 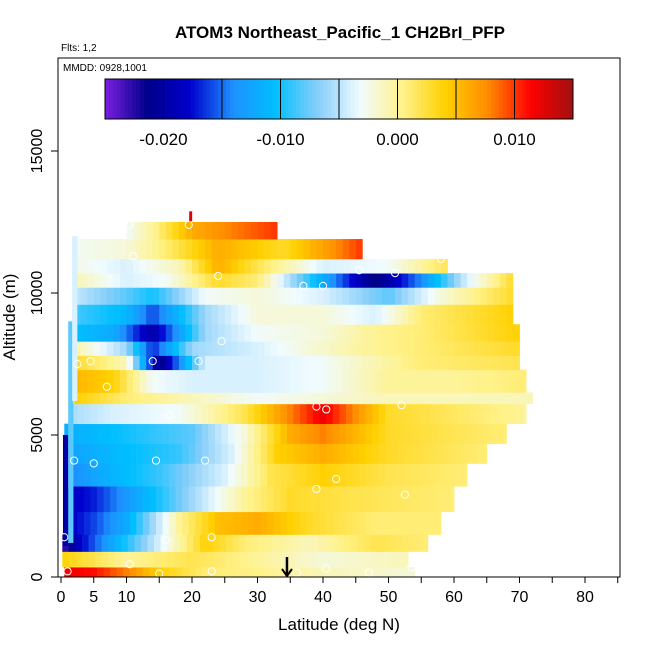 What do you see at coordinates (258, 597) in the screenshot?
I see `x-tick-label: 30` at bounding box center [258, 597].